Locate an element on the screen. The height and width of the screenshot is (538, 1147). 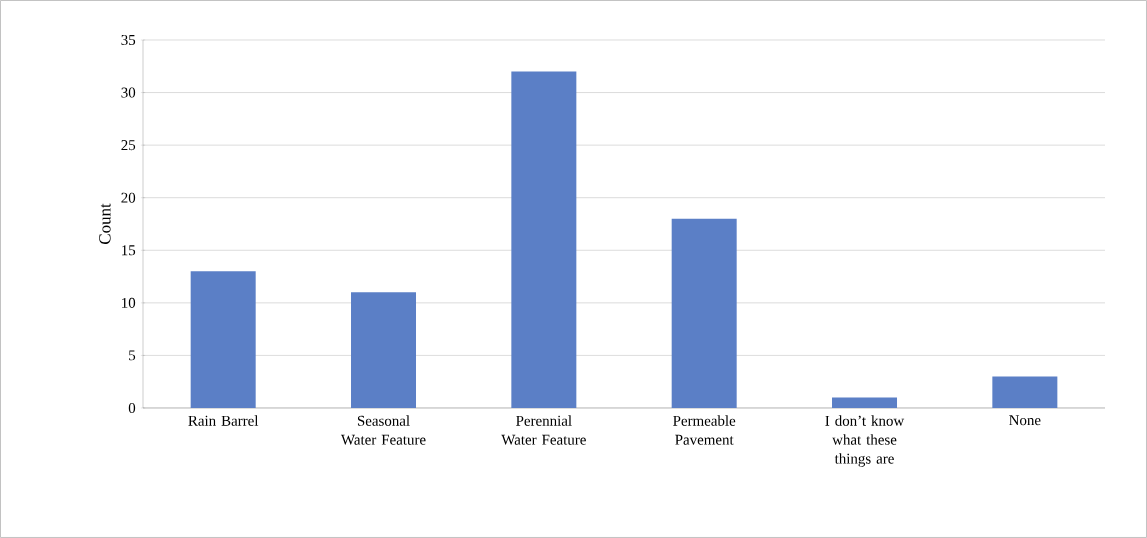
y-tick-label: 10 is located at coordinates (129, 302).